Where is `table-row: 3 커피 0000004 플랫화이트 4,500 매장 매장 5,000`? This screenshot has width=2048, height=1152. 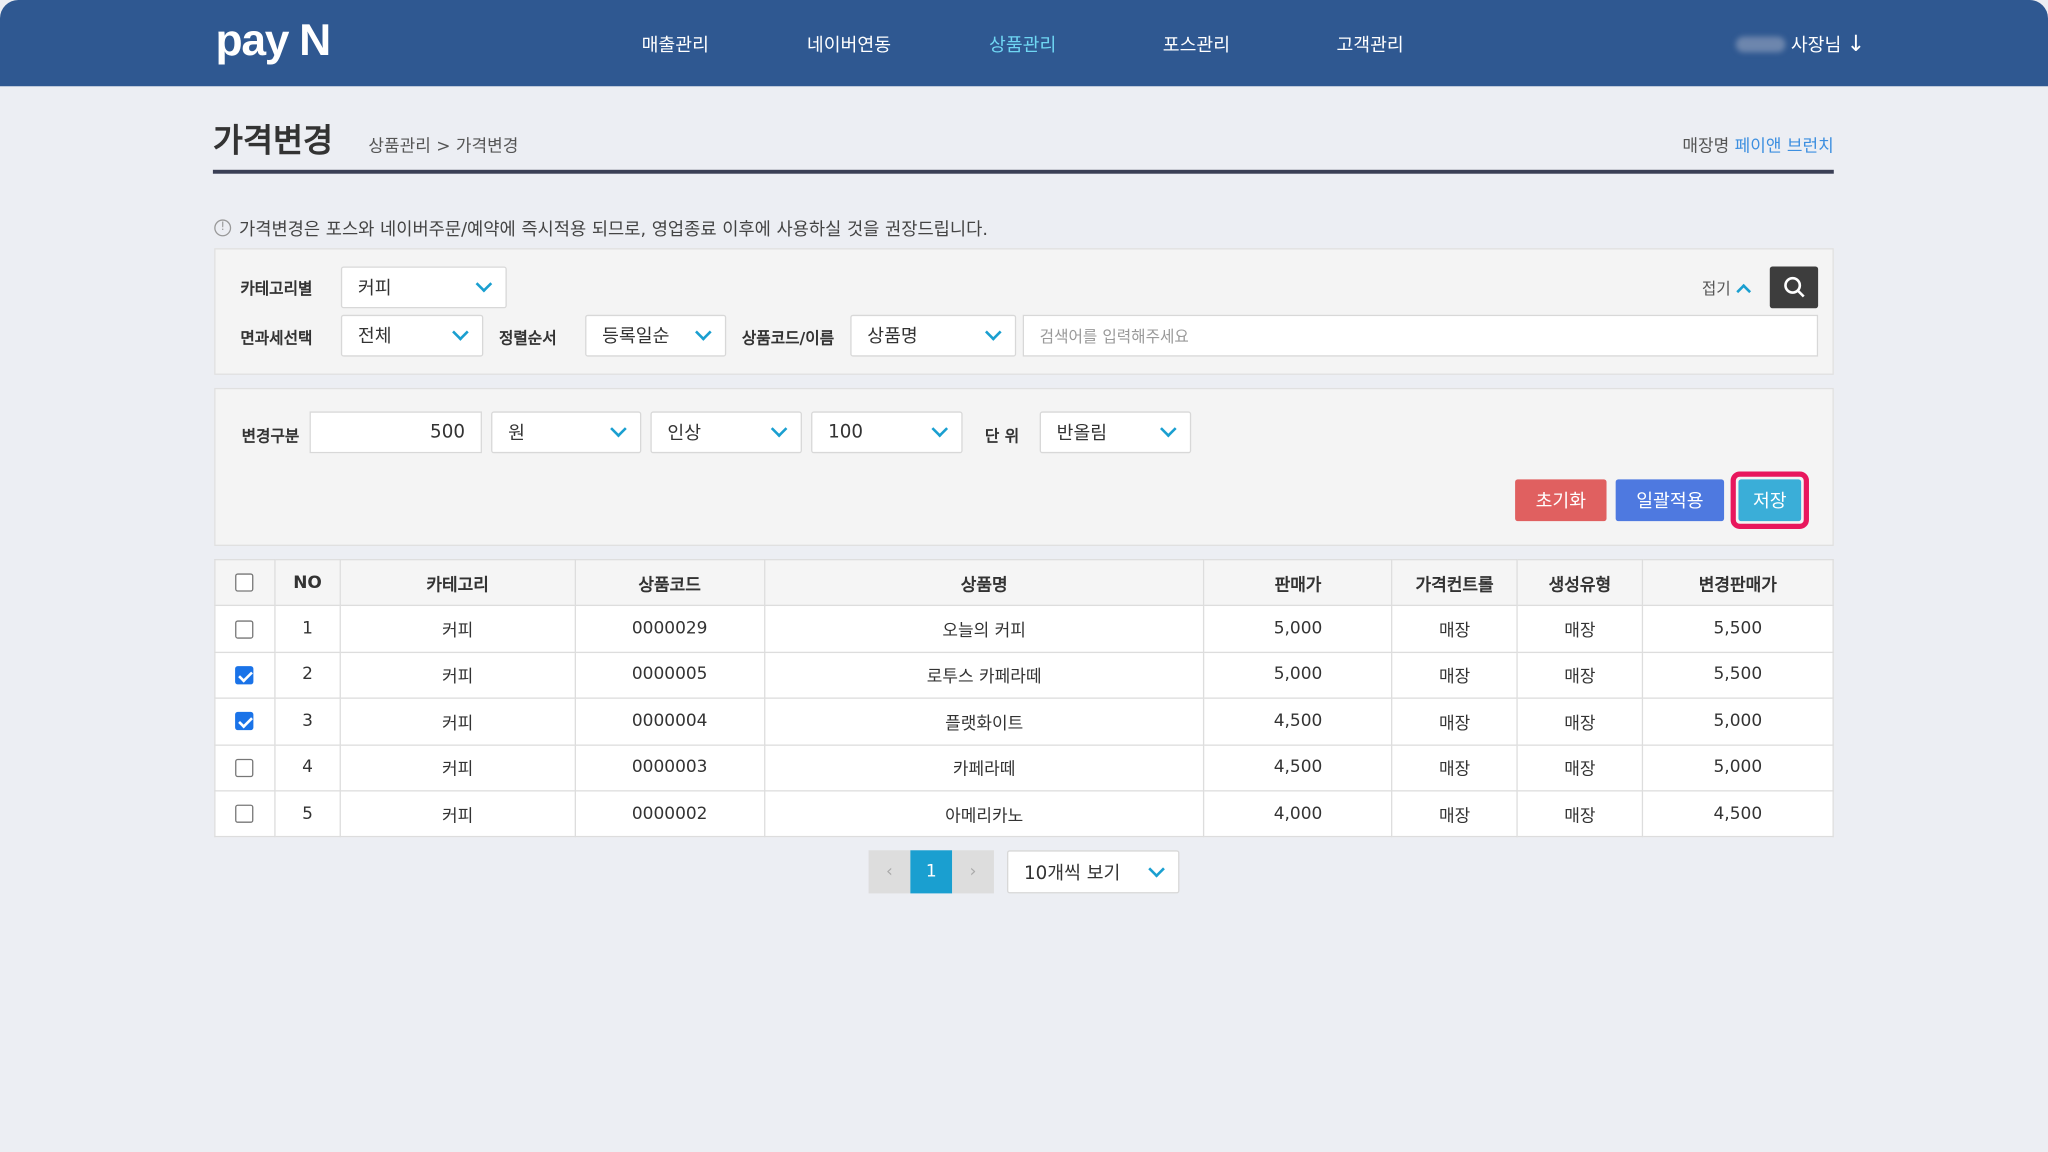 table-row: 3 커피 0000004 플랫화이트 4,500 매장 매장 5,000 is located at coordinates (1024, 721).